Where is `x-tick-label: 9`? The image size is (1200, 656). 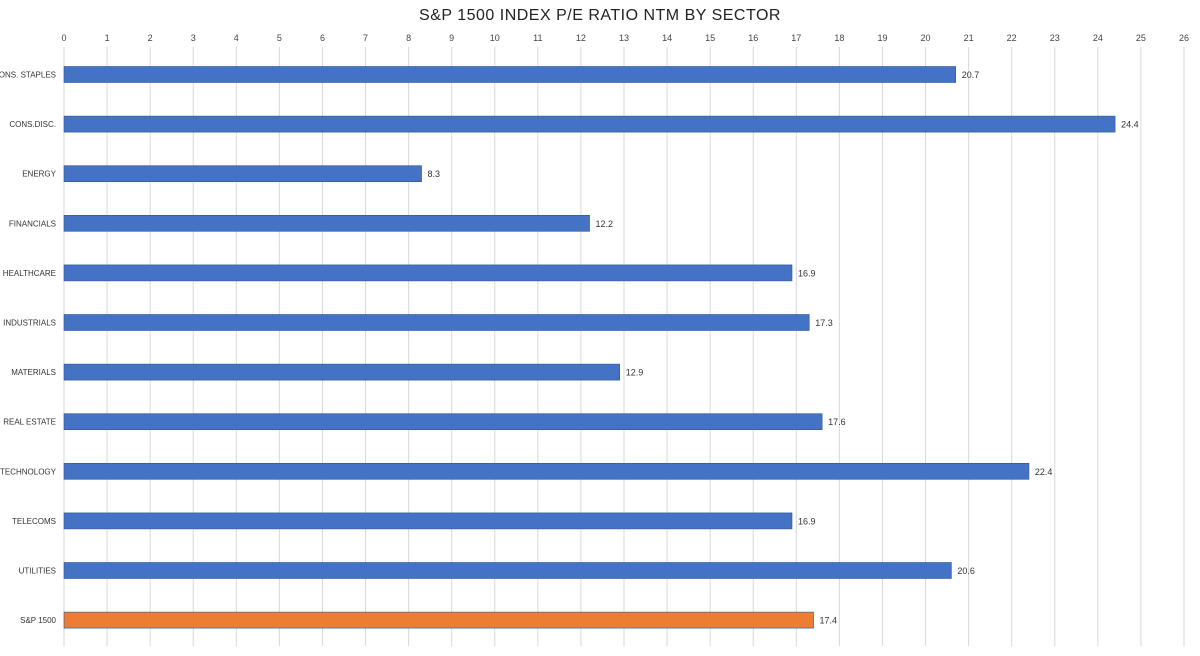
x-tick-label: 9 is located at coordinates (451, 38).